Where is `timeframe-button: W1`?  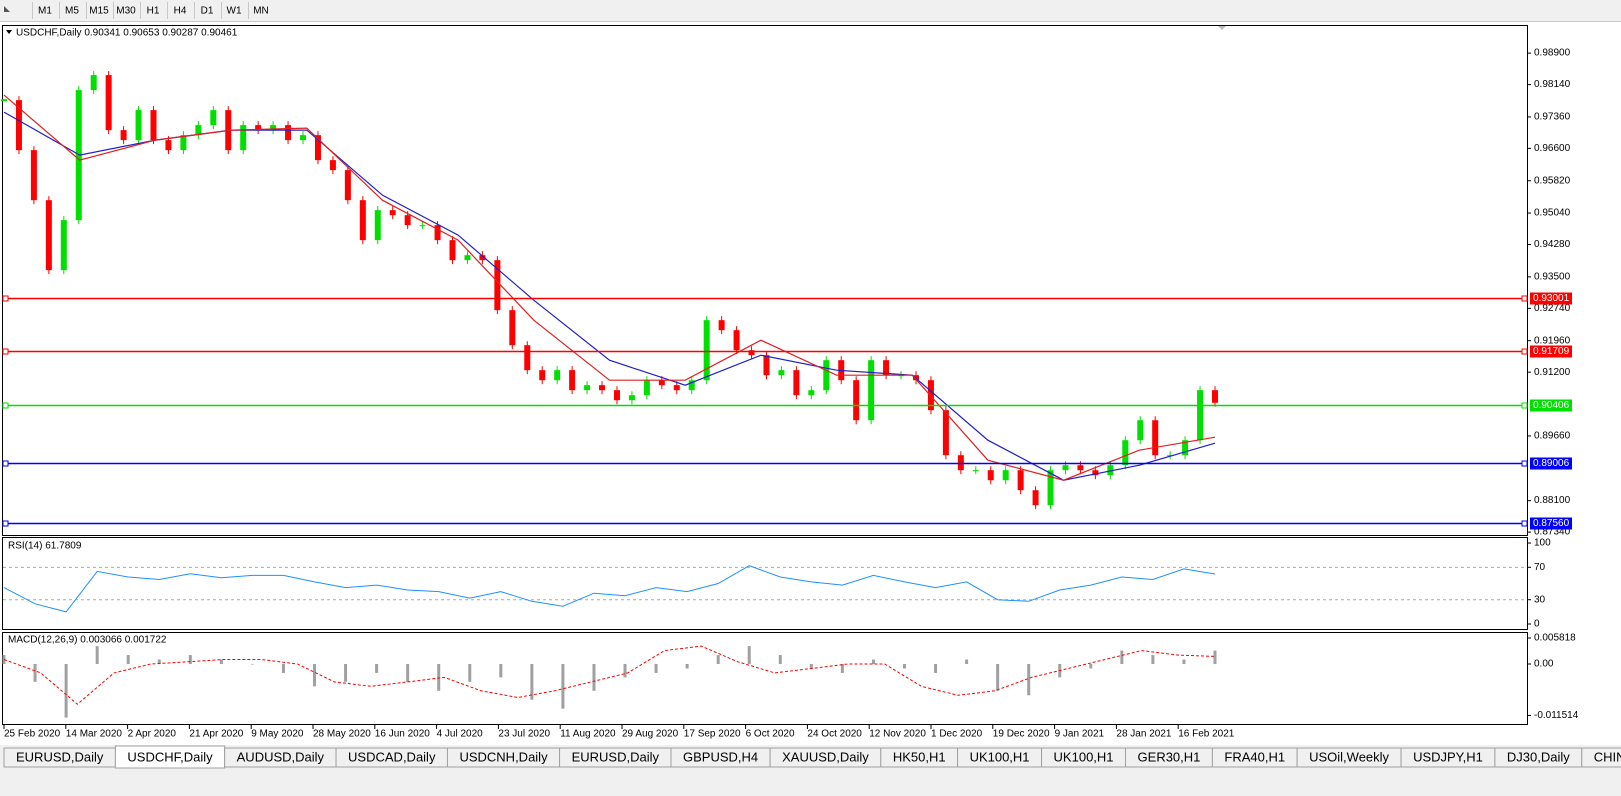 timeframe-button: W1 is located at coordinates (234, 11).